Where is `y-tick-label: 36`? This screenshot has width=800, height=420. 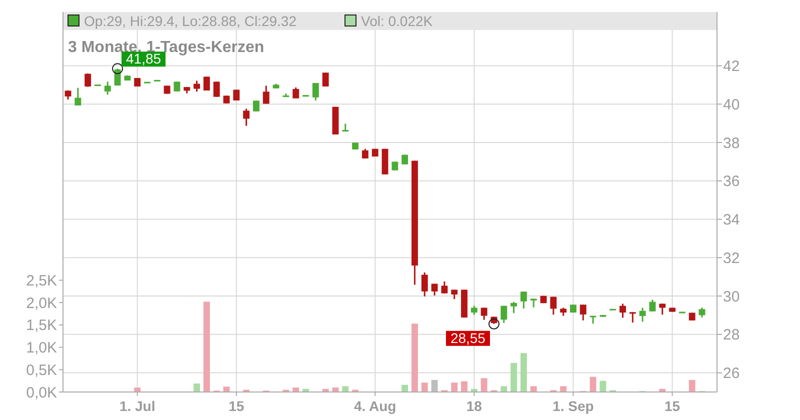
y-tick-label: 36 is located at coordinates (731, 181).